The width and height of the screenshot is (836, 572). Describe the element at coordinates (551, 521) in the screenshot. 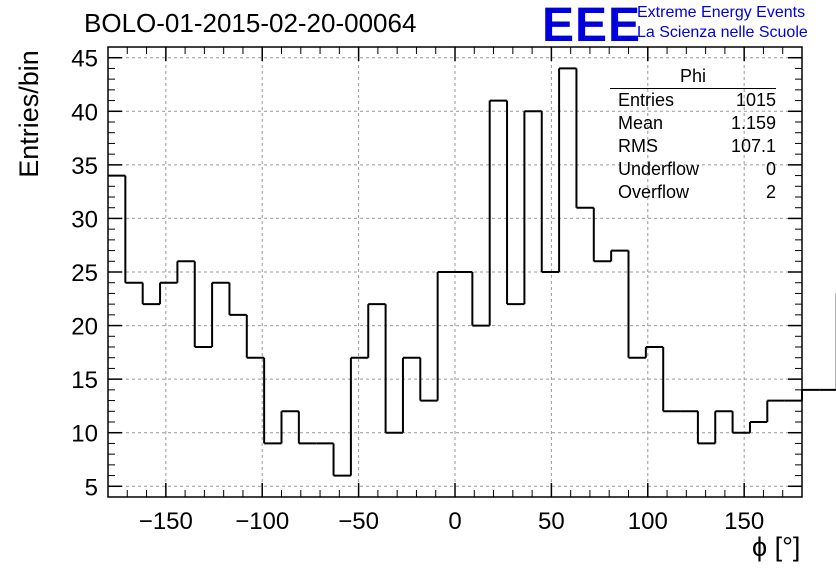

I see `x-tick-label: 50` at that location.